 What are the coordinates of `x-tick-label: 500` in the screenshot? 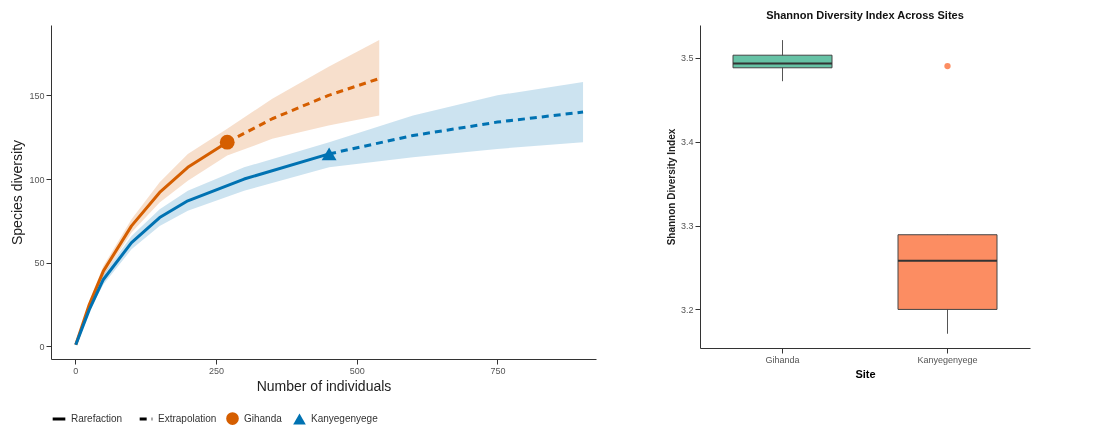 It's located at (357, 370).